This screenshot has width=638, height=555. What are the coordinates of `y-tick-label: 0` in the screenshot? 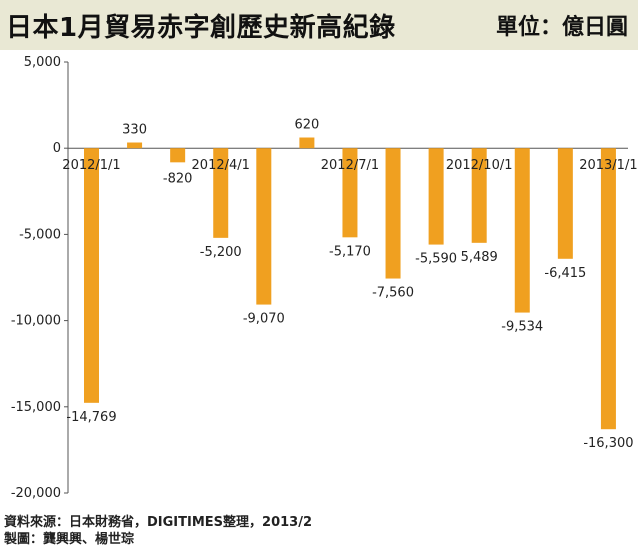 It's located at (57, 148).